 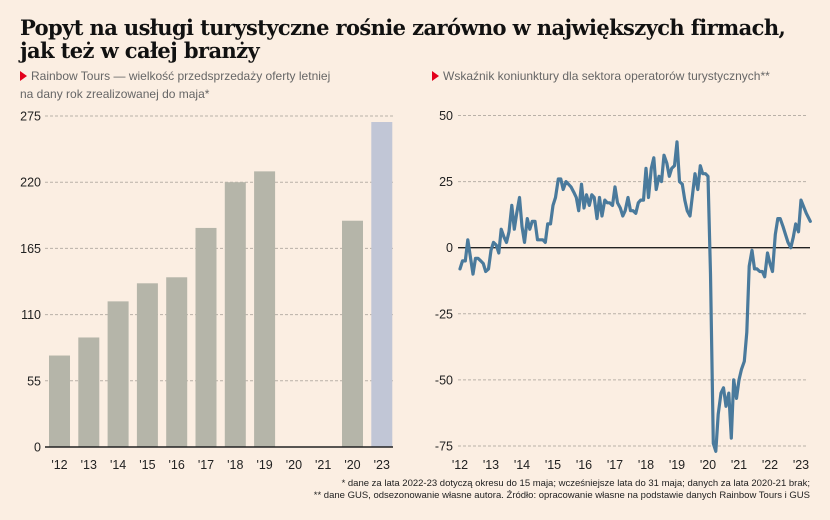 What do you see at coordinates (30, 117) in the screenshot?
I see `y-tick-label: 275` at bounding box center [30, 117].